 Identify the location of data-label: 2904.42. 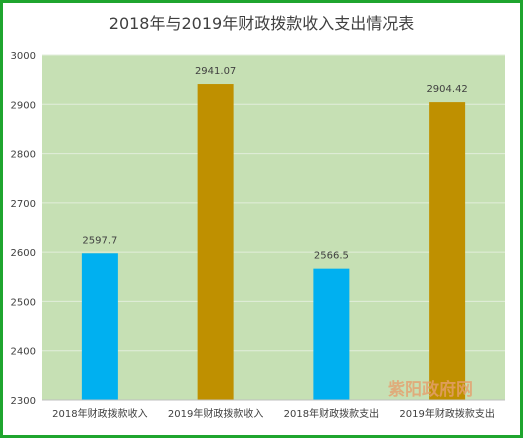
(446, 89).